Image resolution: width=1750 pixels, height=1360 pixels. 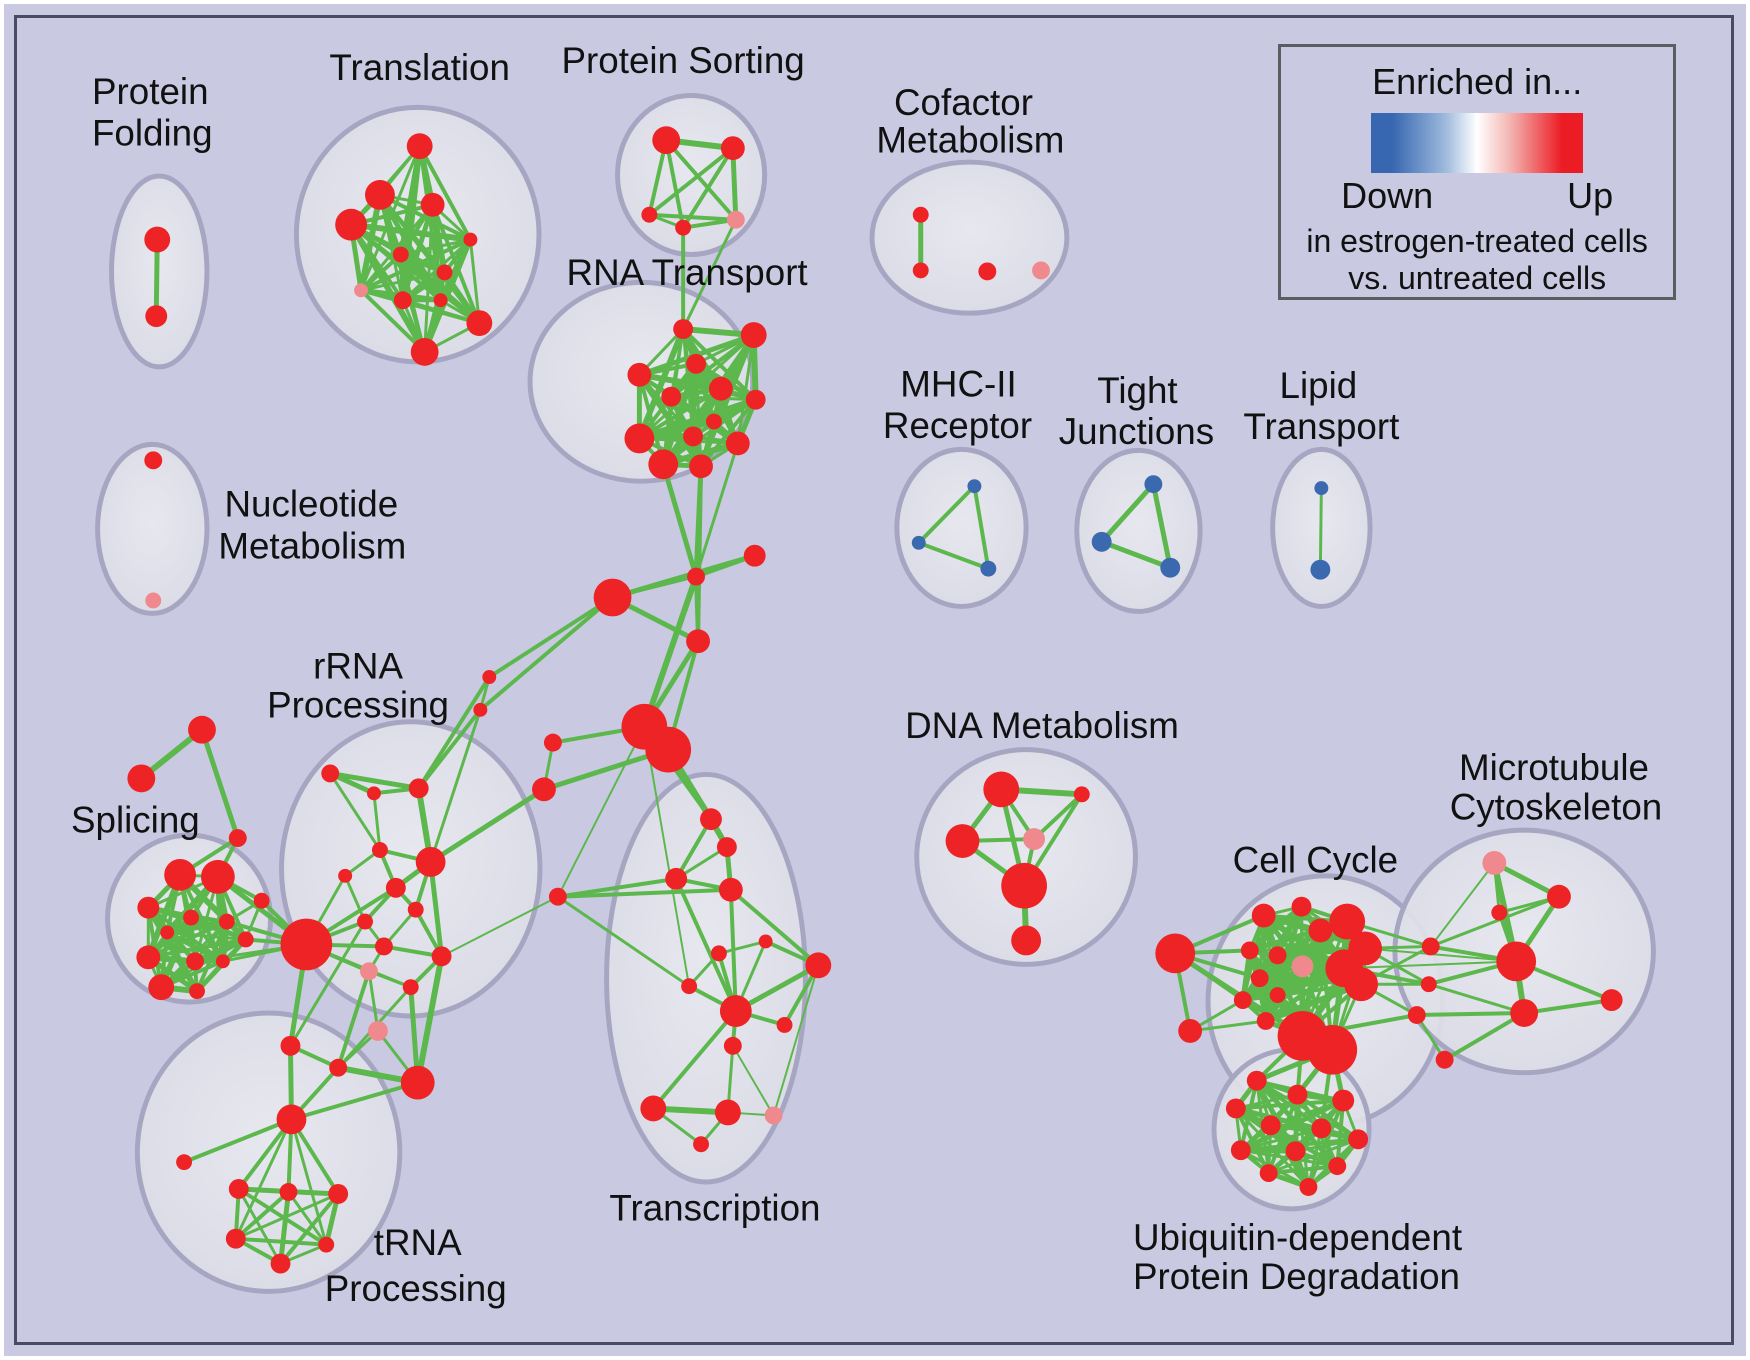 What do you see at coordinates (961, 527) in the screenshot?
I see `cluster-ellipse-mhc_ii_receptor` at bounding box center [961, 527].